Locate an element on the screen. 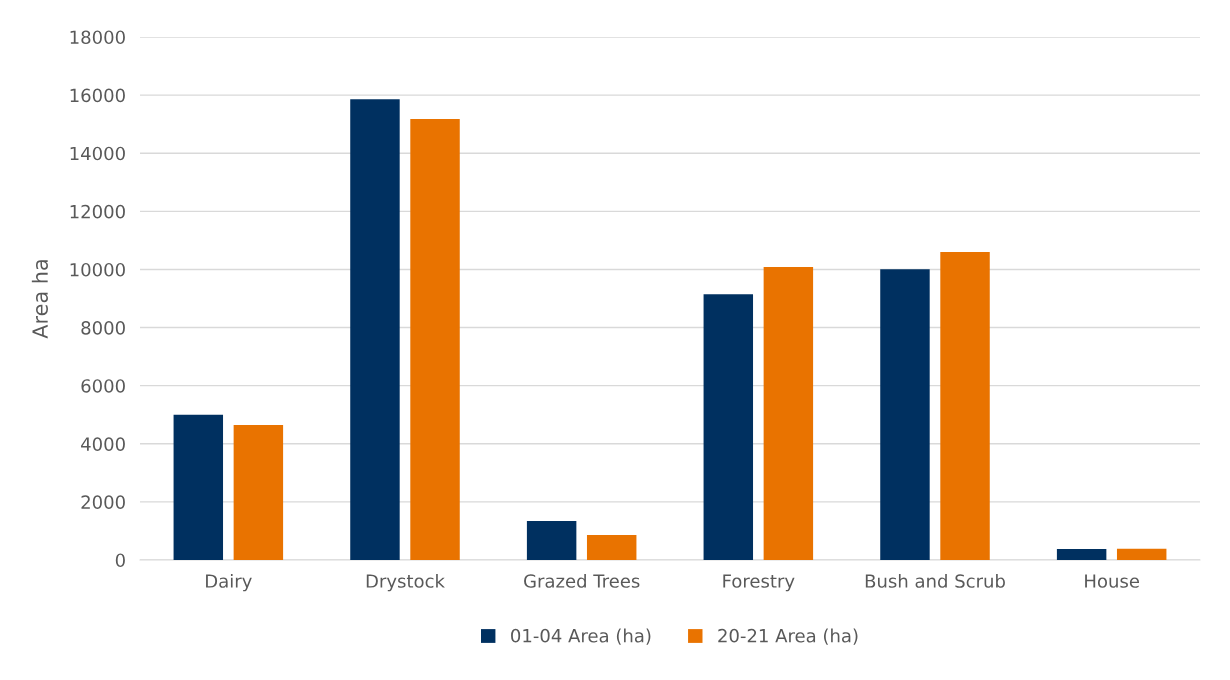 This screenshot has width=1230, height=680. y-axis-title: Area ha is located at coordinates (39, 299).